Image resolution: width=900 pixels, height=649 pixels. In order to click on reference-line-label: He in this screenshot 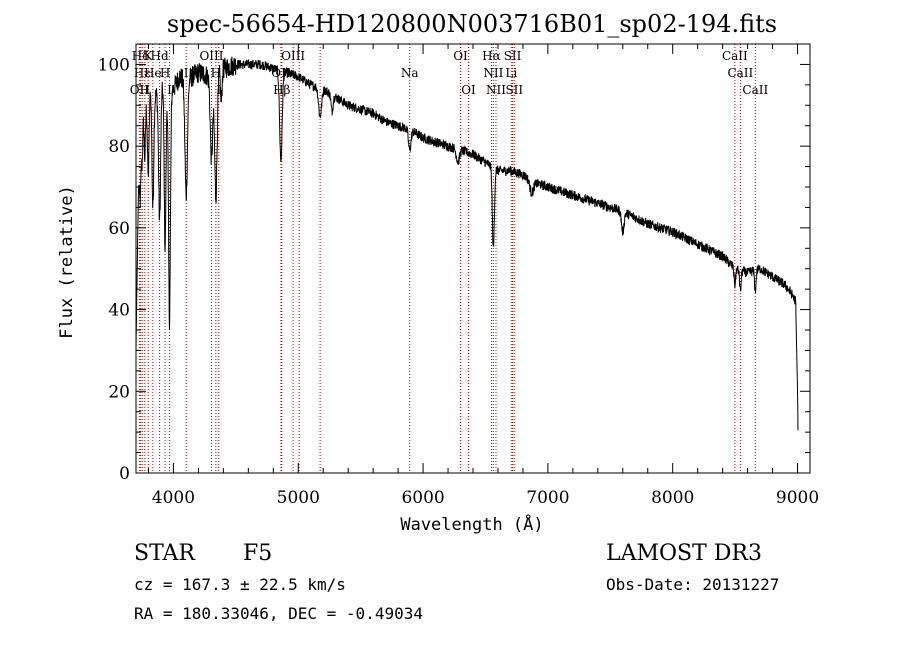, I will do `click(153, 73)`.